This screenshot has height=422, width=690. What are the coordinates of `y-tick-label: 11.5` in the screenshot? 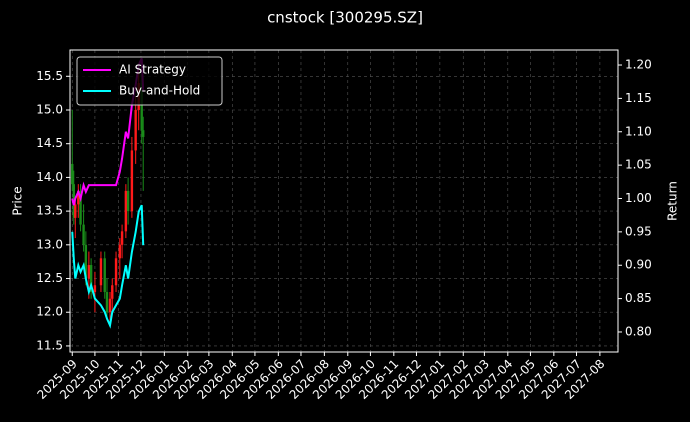 It's located at (49, 345).